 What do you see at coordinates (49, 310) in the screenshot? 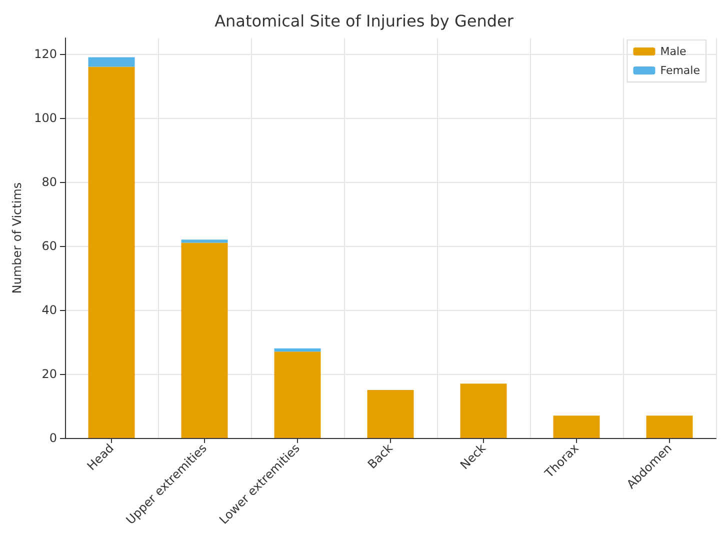
I see `y-tick-label: 40` at bounding box center [49, 310].